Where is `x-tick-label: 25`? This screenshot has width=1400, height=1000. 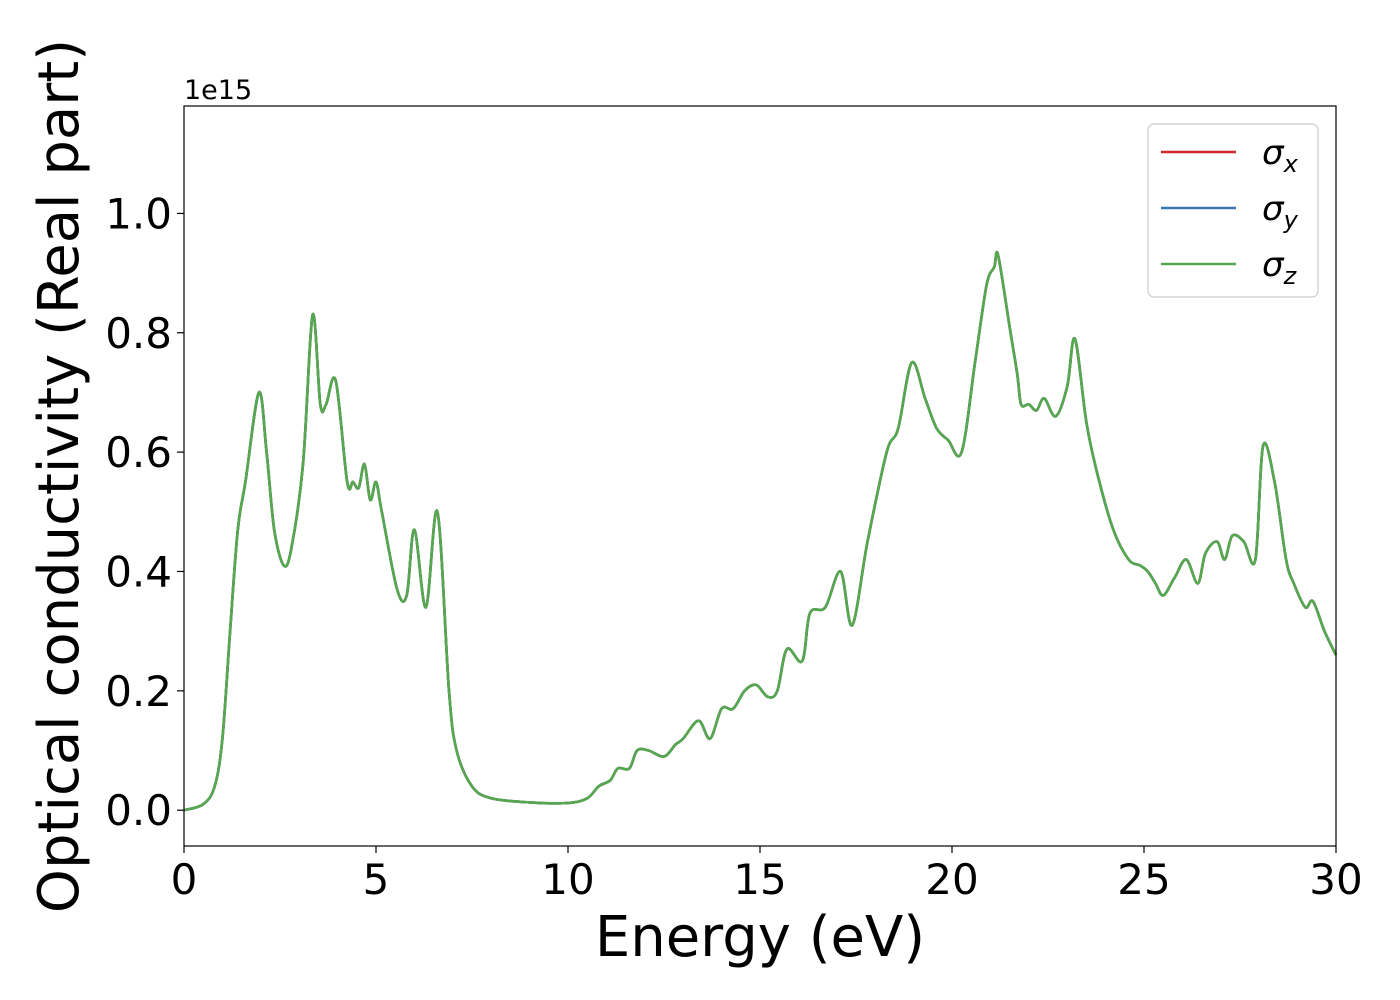 x-tick-label: 25 is located at coordinates (1143, 879).